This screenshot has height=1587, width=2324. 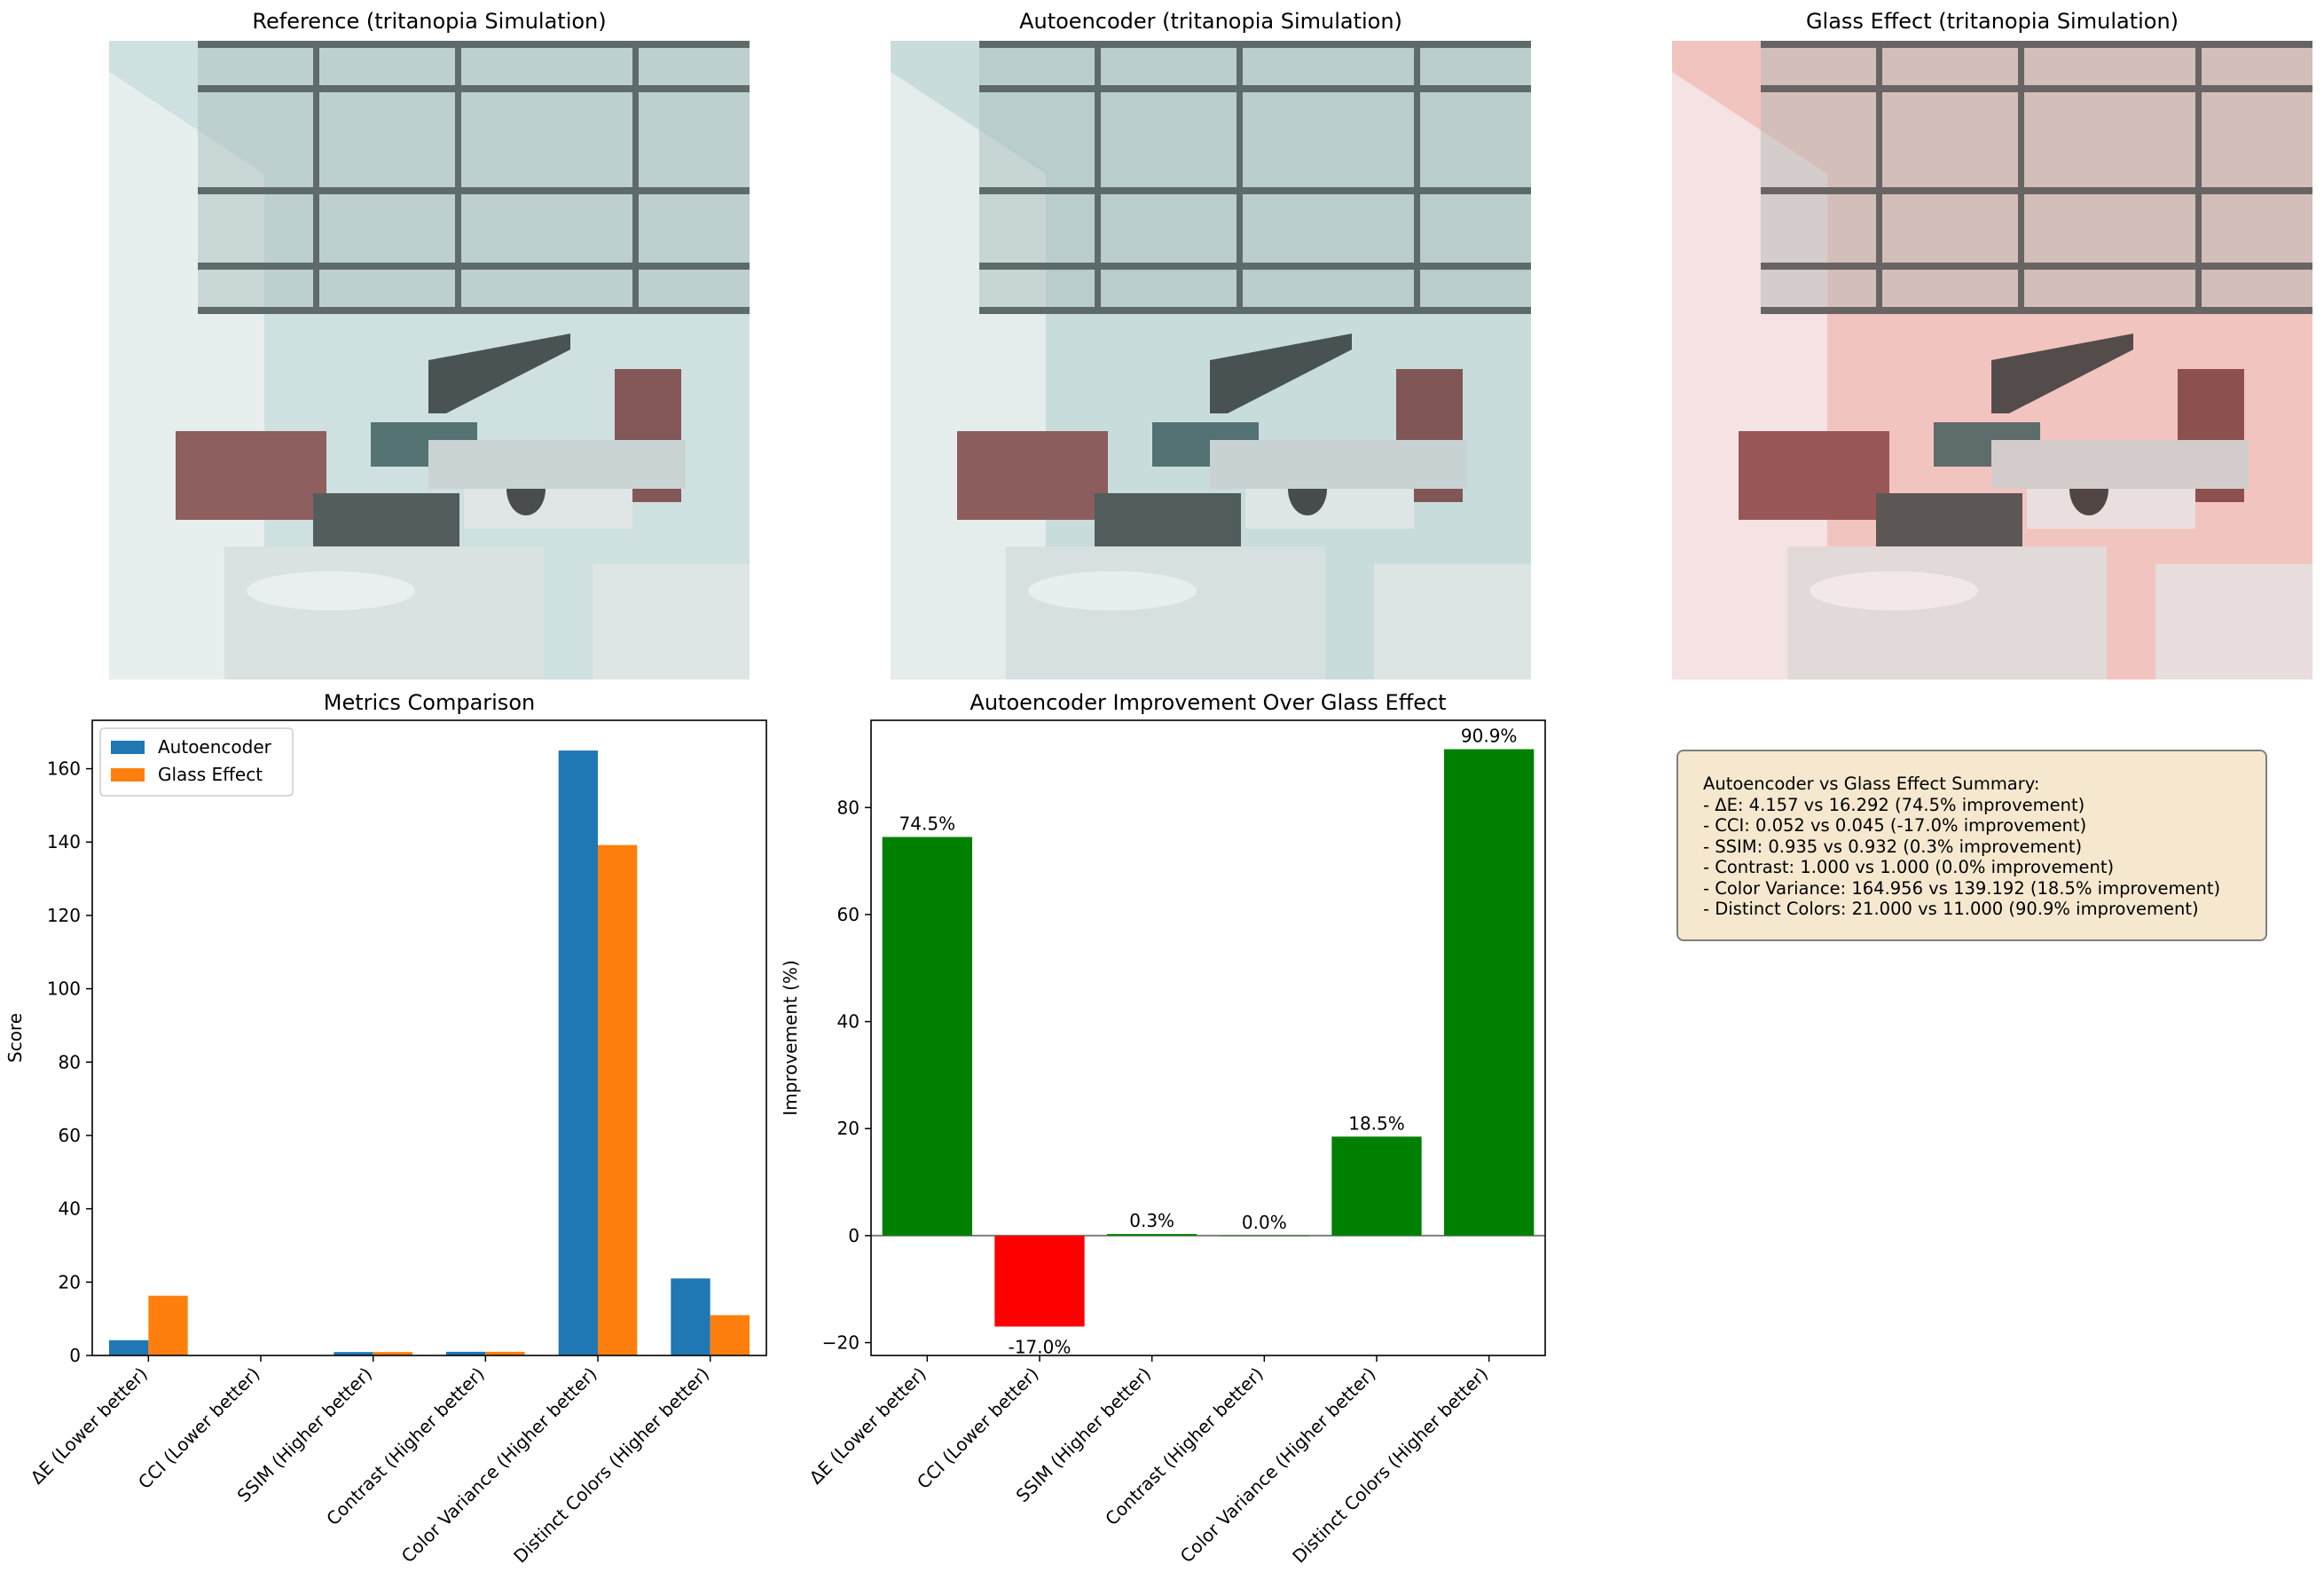 What do you see at coordinates (1992, 21) in the screenshot?
I see `glass-panel-title: Glass Effect (tritanopia Simulation)` at bounding box center [1992, 21].